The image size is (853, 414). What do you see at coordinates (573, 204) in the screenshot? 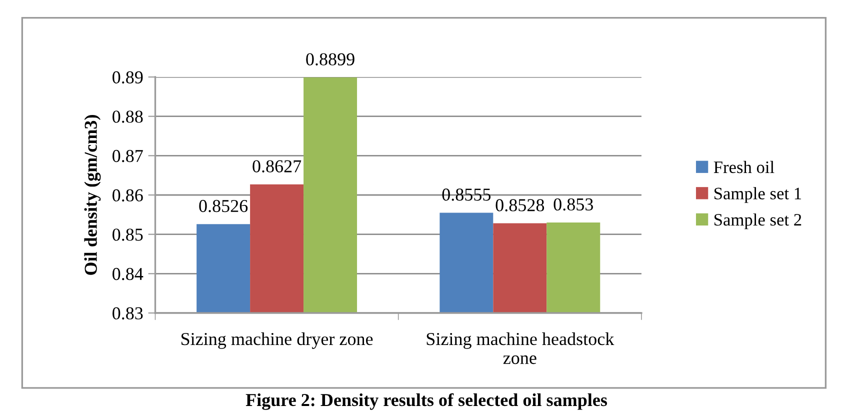
I see `data-label: 0.853` at bounding box center [573, 204].